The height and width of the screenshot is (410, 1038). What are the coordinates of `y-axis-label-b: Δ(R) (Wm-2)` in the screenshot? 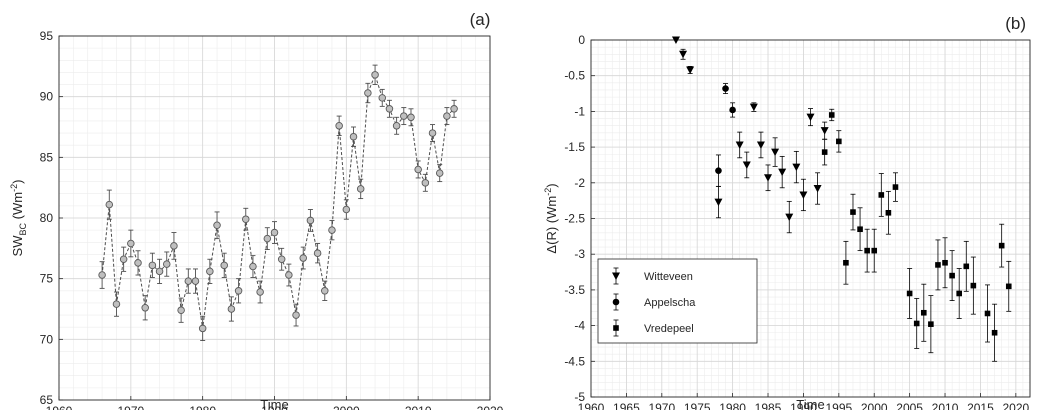 It's located at (551, 218).